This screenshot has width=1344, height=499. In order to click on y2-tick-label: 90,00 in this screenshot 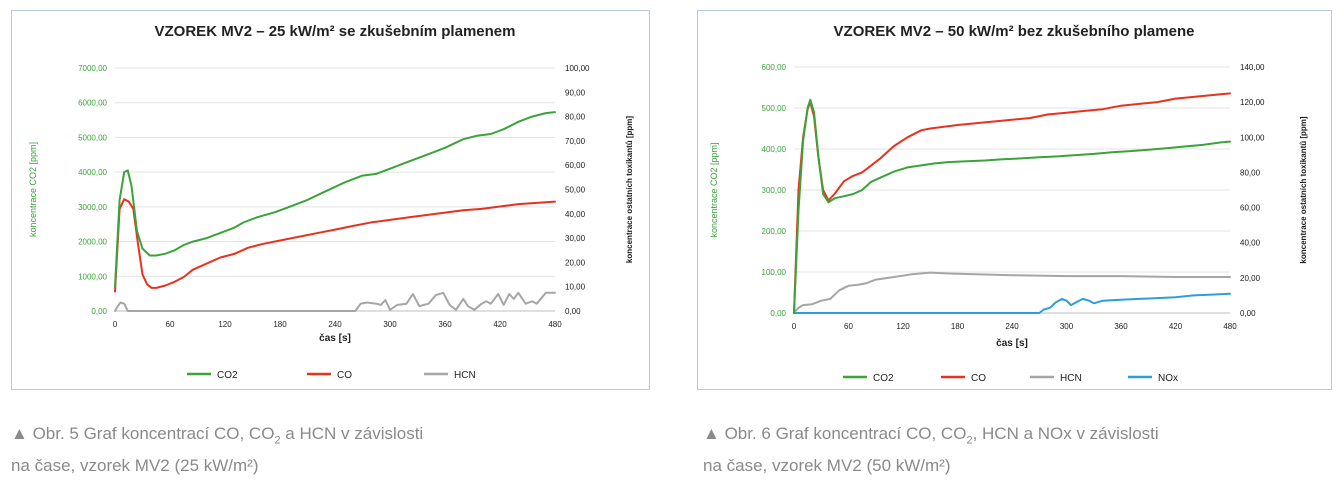, I will do `click(575, 92)`.